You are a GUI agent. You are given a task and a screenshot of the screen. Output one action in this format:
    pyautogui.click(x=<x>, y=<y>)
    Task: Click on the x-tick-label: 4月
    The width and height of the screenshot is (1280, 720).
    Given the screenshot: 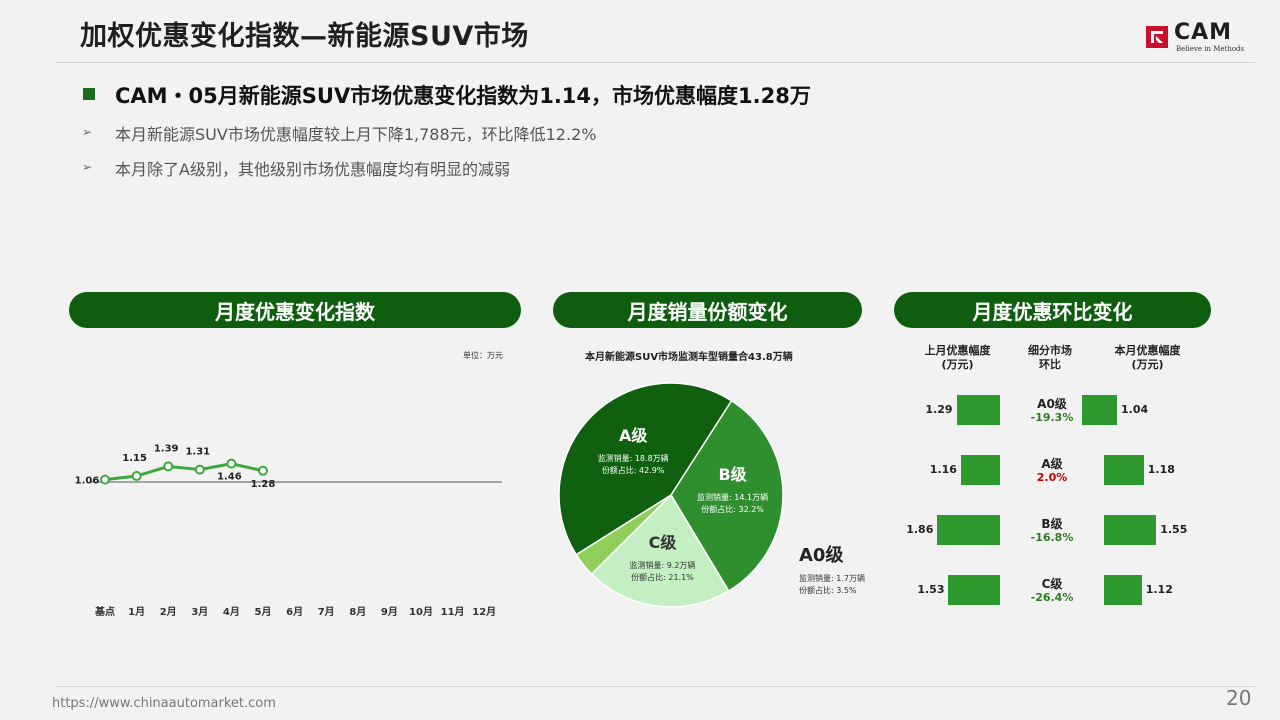 What is the action you would take?
    pyautogui.click(x=231, y=612)
    